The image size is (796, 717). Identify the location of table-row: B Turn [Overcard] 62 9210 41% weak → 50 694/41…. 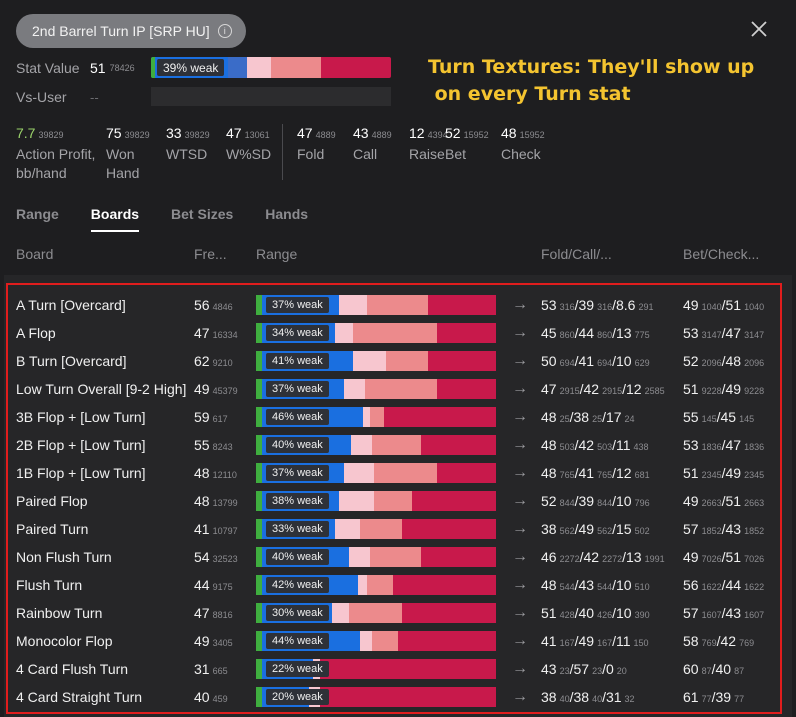
(396, 361).